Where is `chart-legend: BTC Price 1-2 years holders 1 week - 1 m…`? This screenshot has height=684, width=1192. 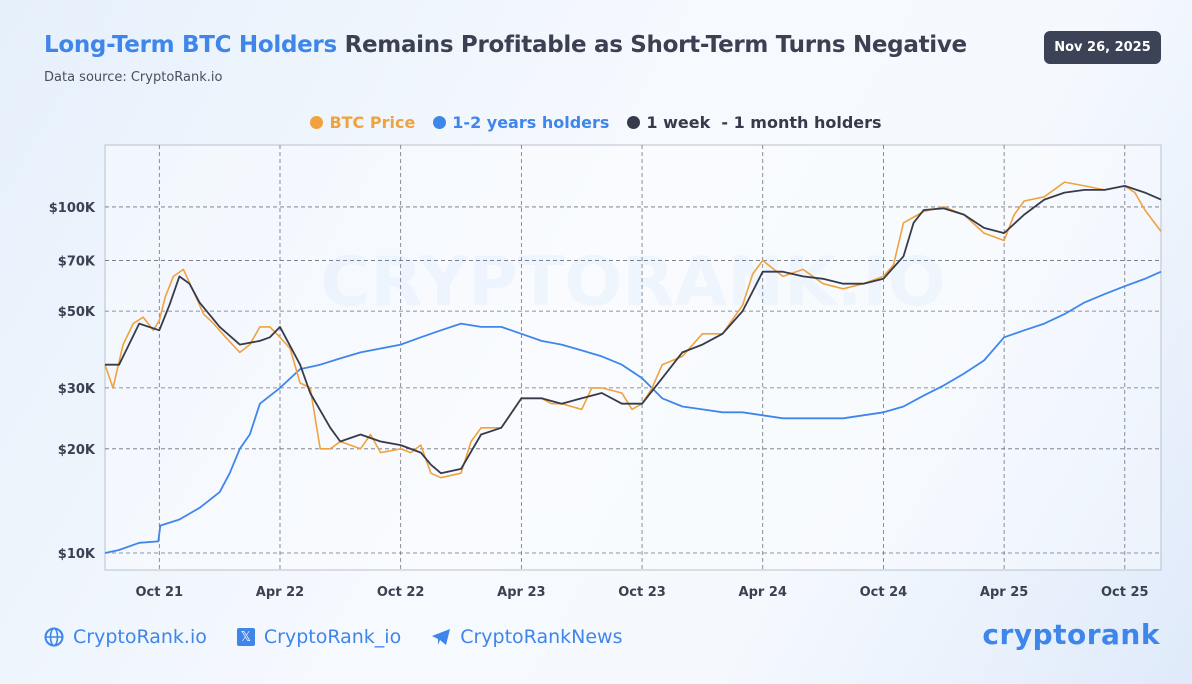 chart-legend: BTC Price 1-2 years holders 1 week - 1 m… is located at coordinates (596, 122).